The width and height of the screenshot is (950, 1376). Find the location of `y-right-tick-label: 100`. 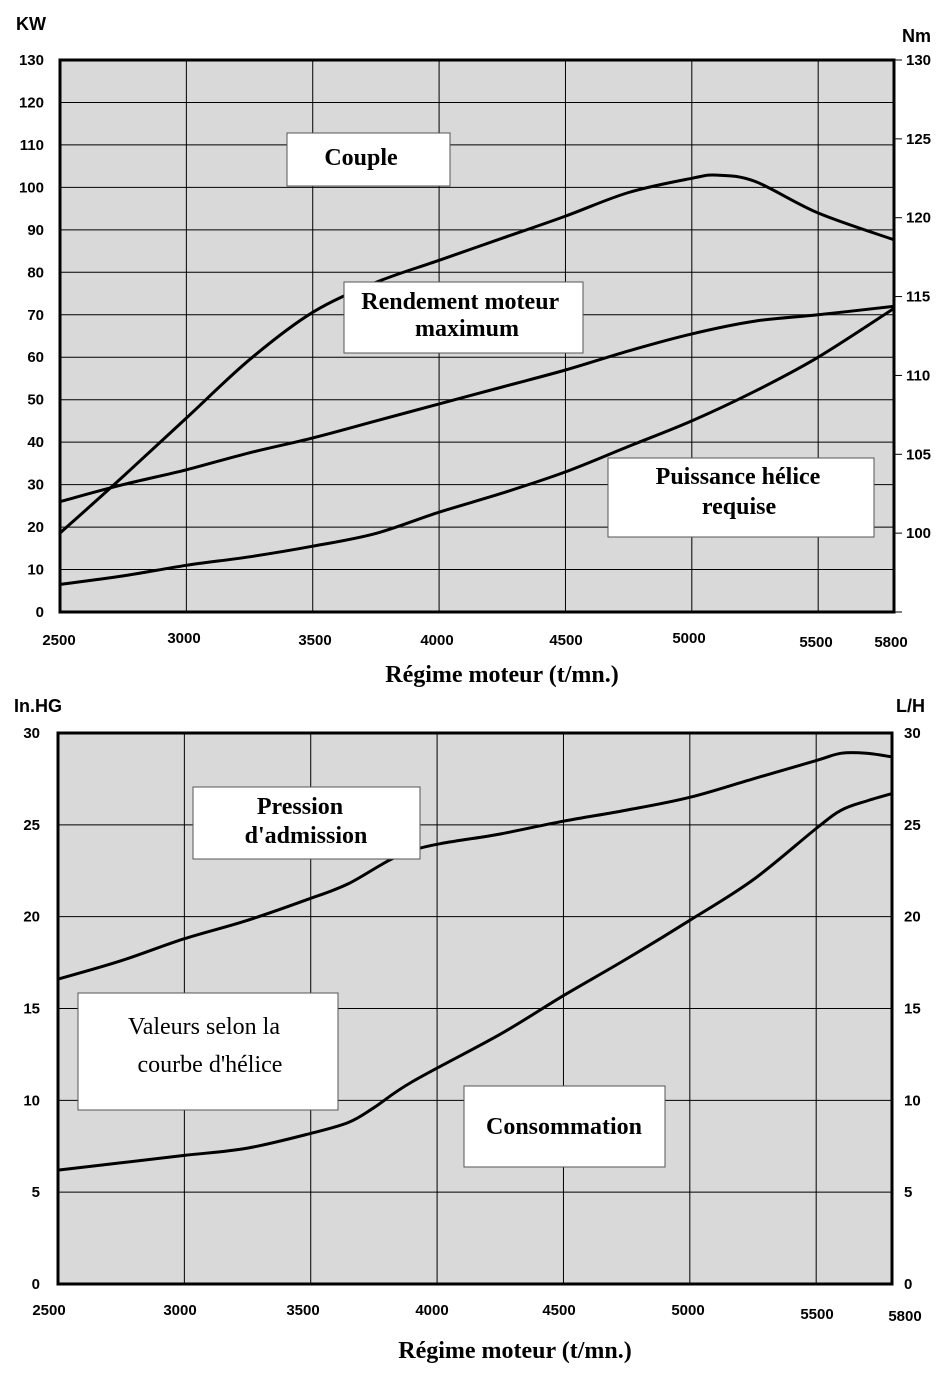

y-right-tick-label: 100 is located at coordinates (918, 533).